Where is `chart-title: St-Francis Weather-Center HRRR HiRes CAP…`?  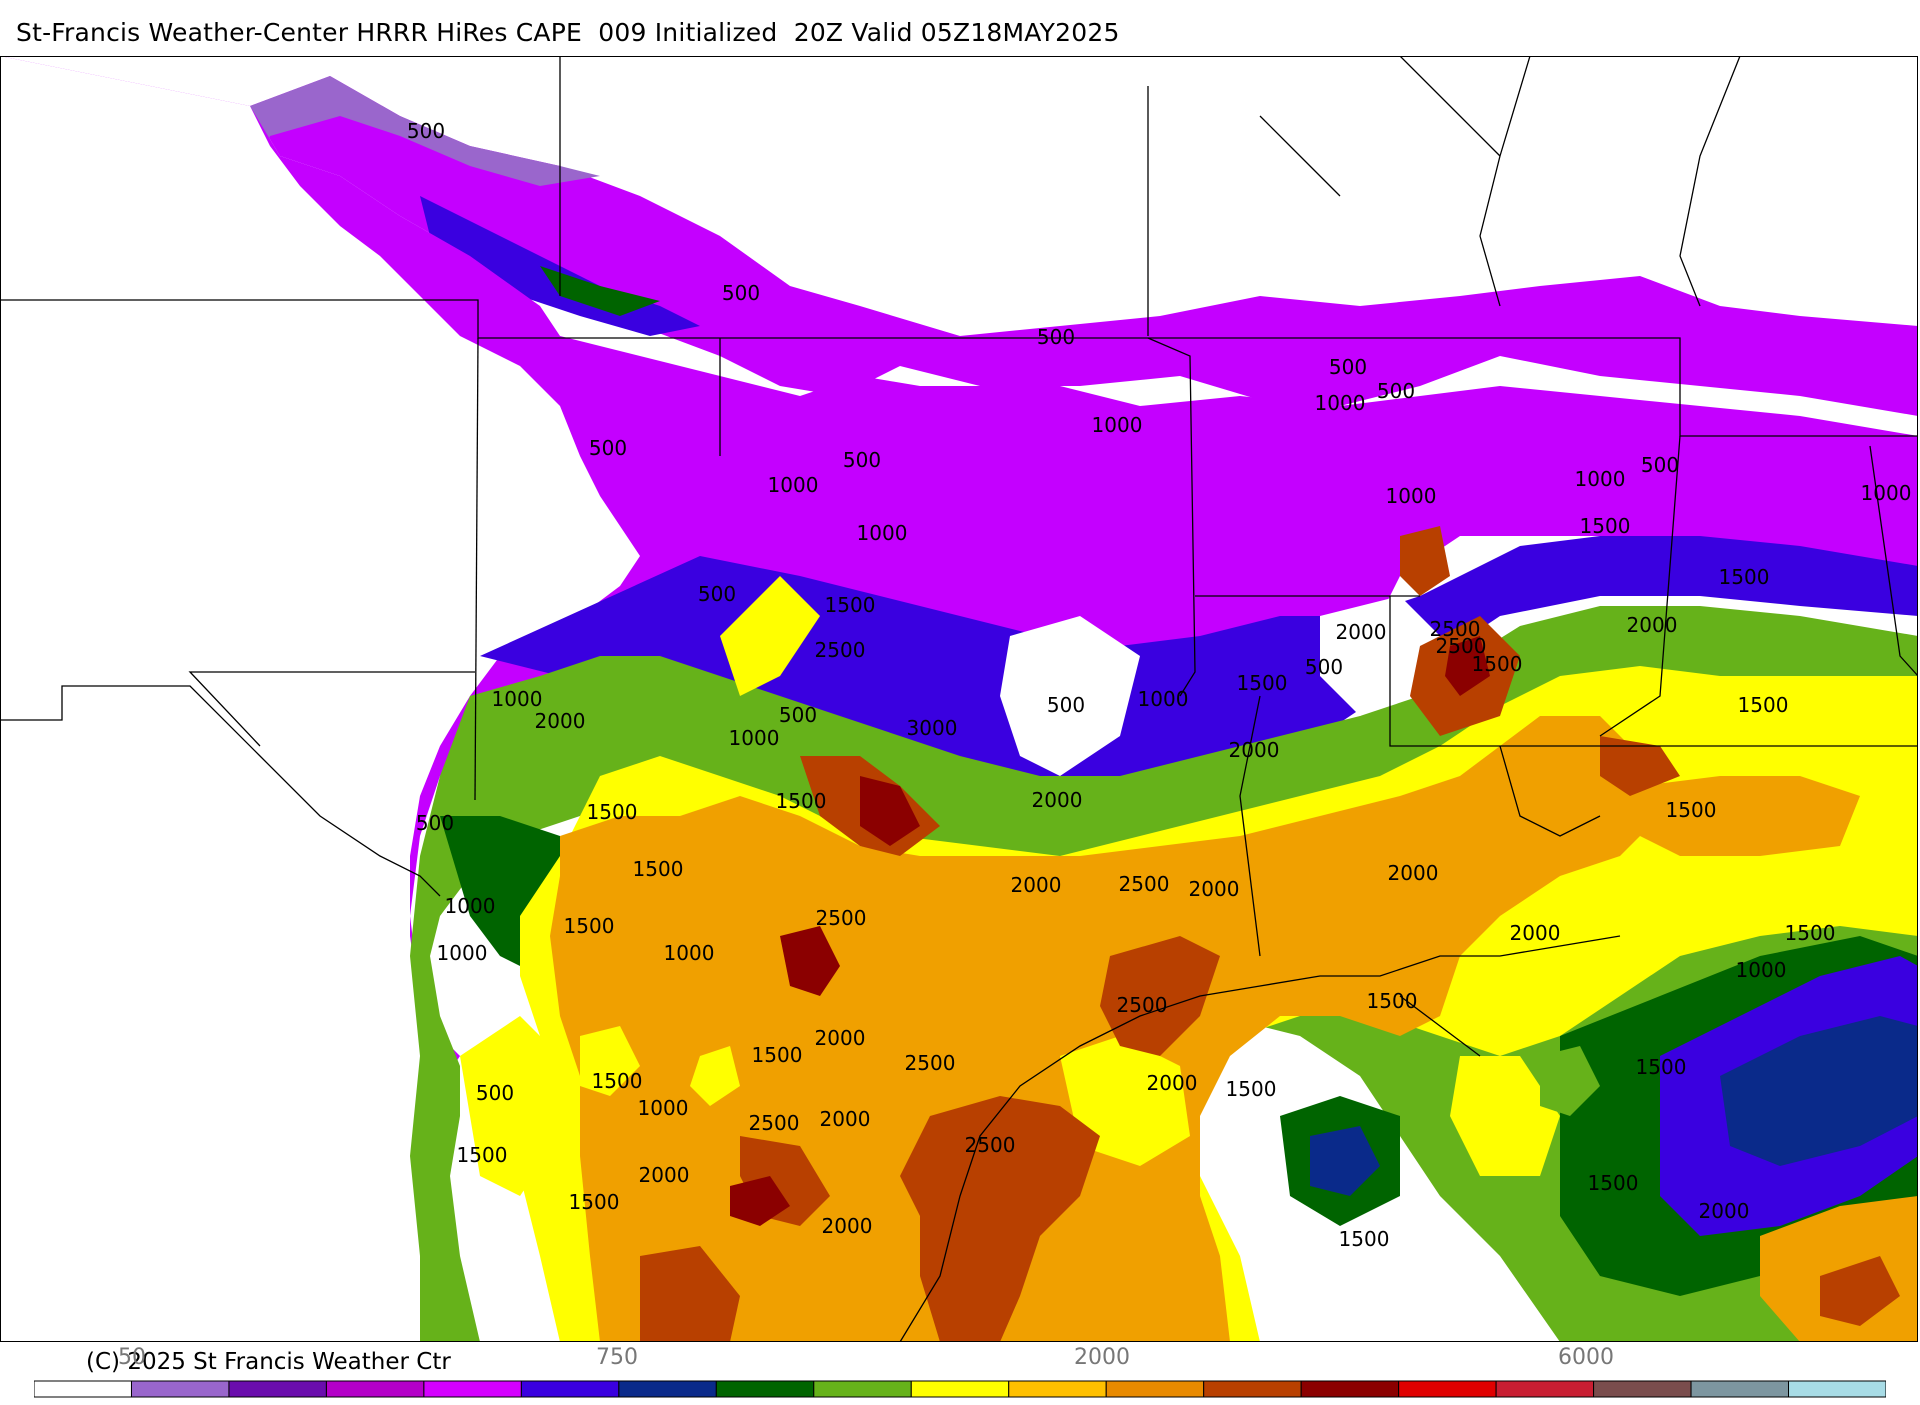 chart-title: St-Francis Weather-Center HRRR HiRes CAP… is located at coordinates (568, 32).